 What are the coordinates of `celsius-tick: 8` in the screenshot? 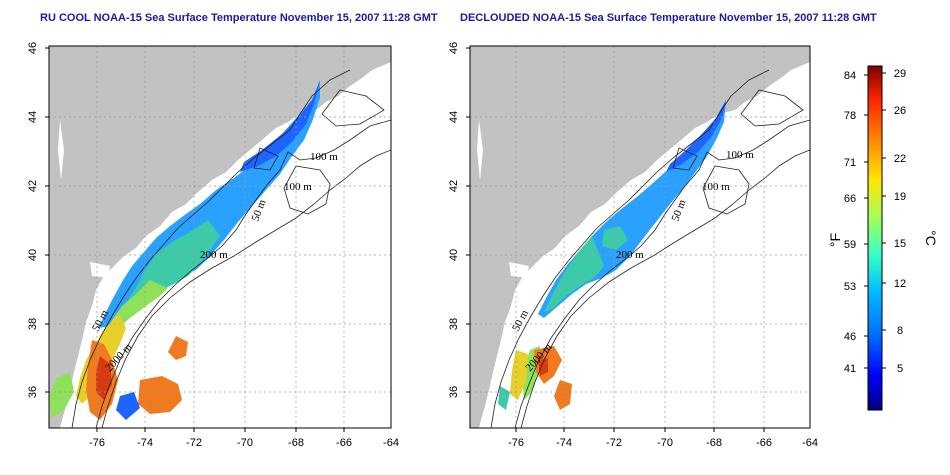 It's located at (900, 331).